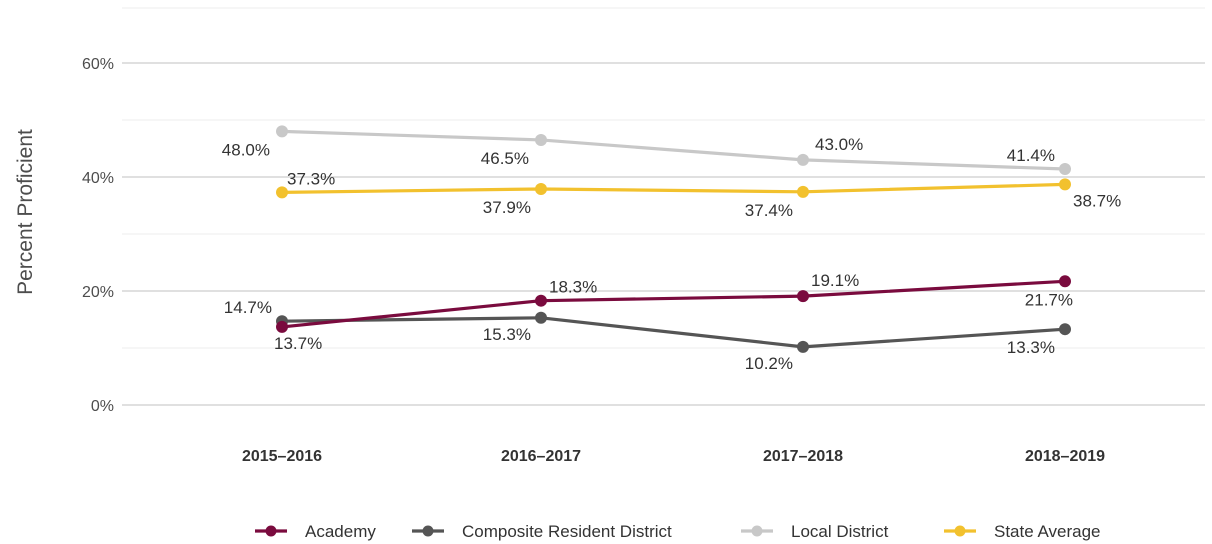 The height and width of the screenshot is (544, 1212). What do you see at coordinates (769, 210) in the screenshot?
I see `data-label: 37.4%` at bounding box center [769, 210].